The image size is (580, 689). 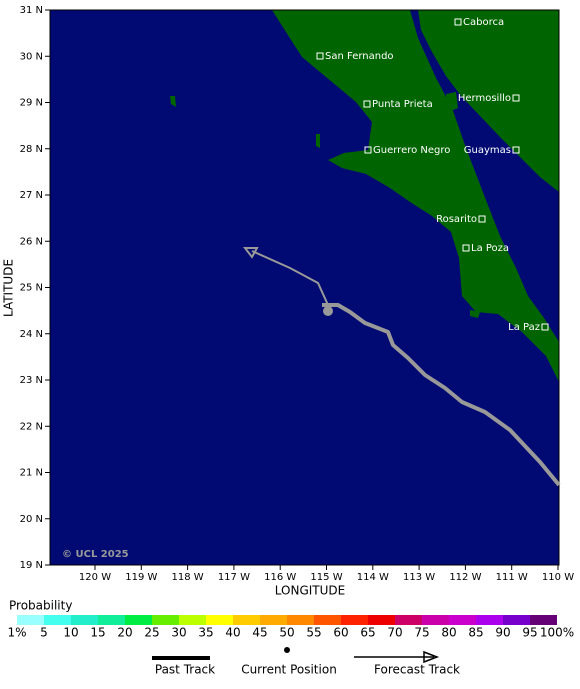 What do you see at coordinates (286, 633) in the screenshot?
I see `scale-label: 50` at bounding box center [286, 633].